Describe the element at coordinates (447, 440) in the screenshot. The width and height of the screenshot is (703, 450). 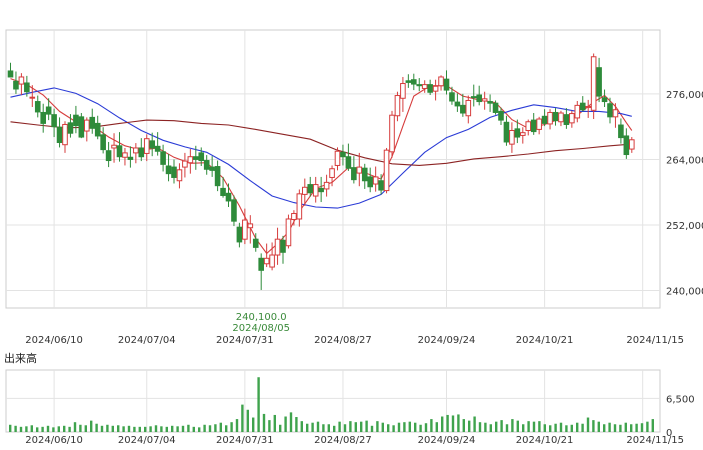
I see `volume-date-tick-label: 2024/09/24` at that location.